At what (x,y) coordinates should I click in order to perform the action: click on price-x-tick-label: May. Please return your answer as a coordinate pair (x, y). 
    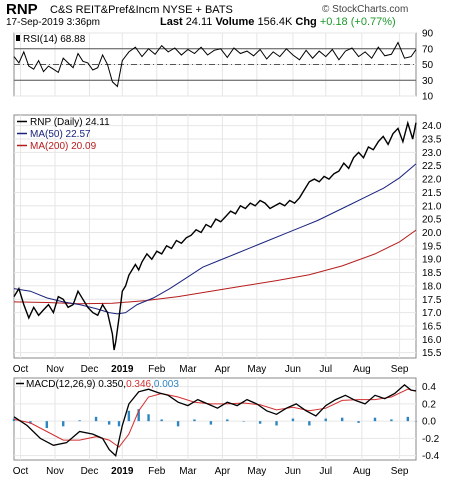
    Looking at the image, I should click on (256, 369).